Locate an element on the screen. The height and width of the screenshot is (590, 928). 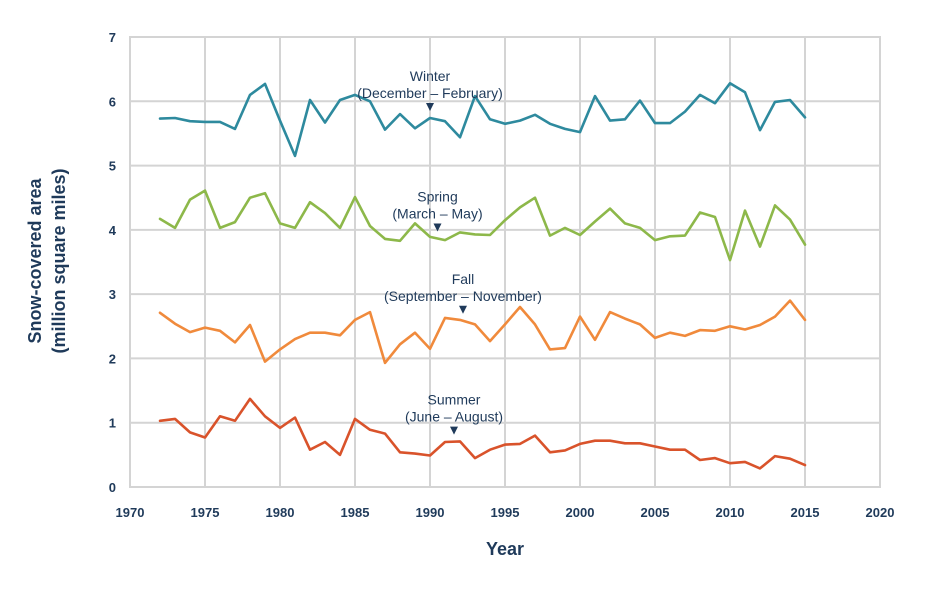
y-axis-title-line1: Snow-covered area is located at coordinates (35, 260).